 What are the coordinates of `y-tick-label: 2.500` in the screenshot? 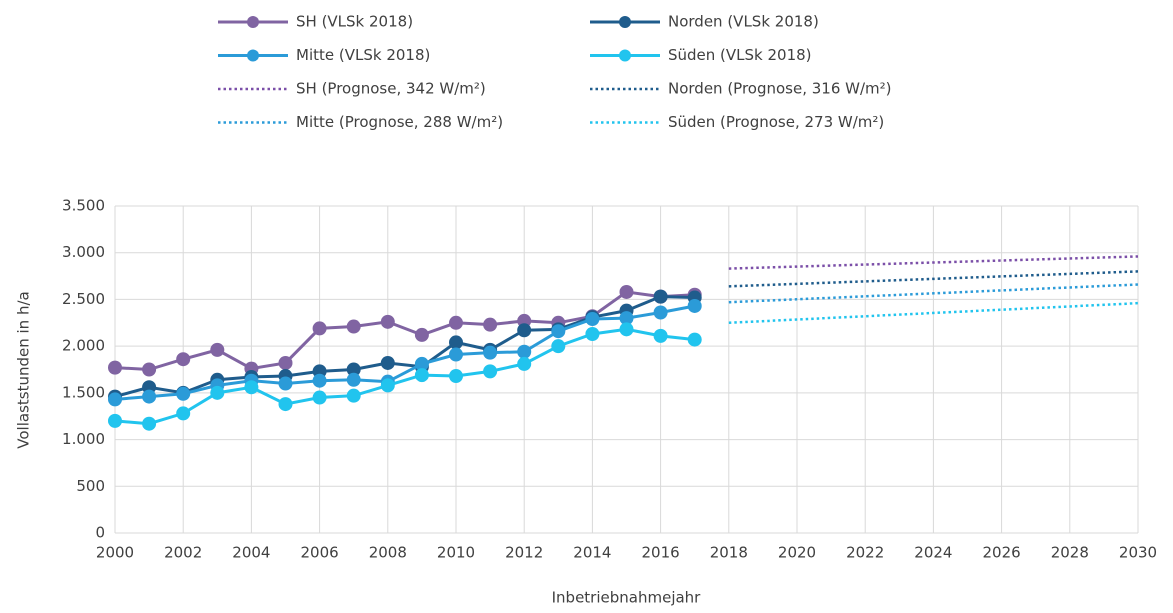 It's located at (83, 299).